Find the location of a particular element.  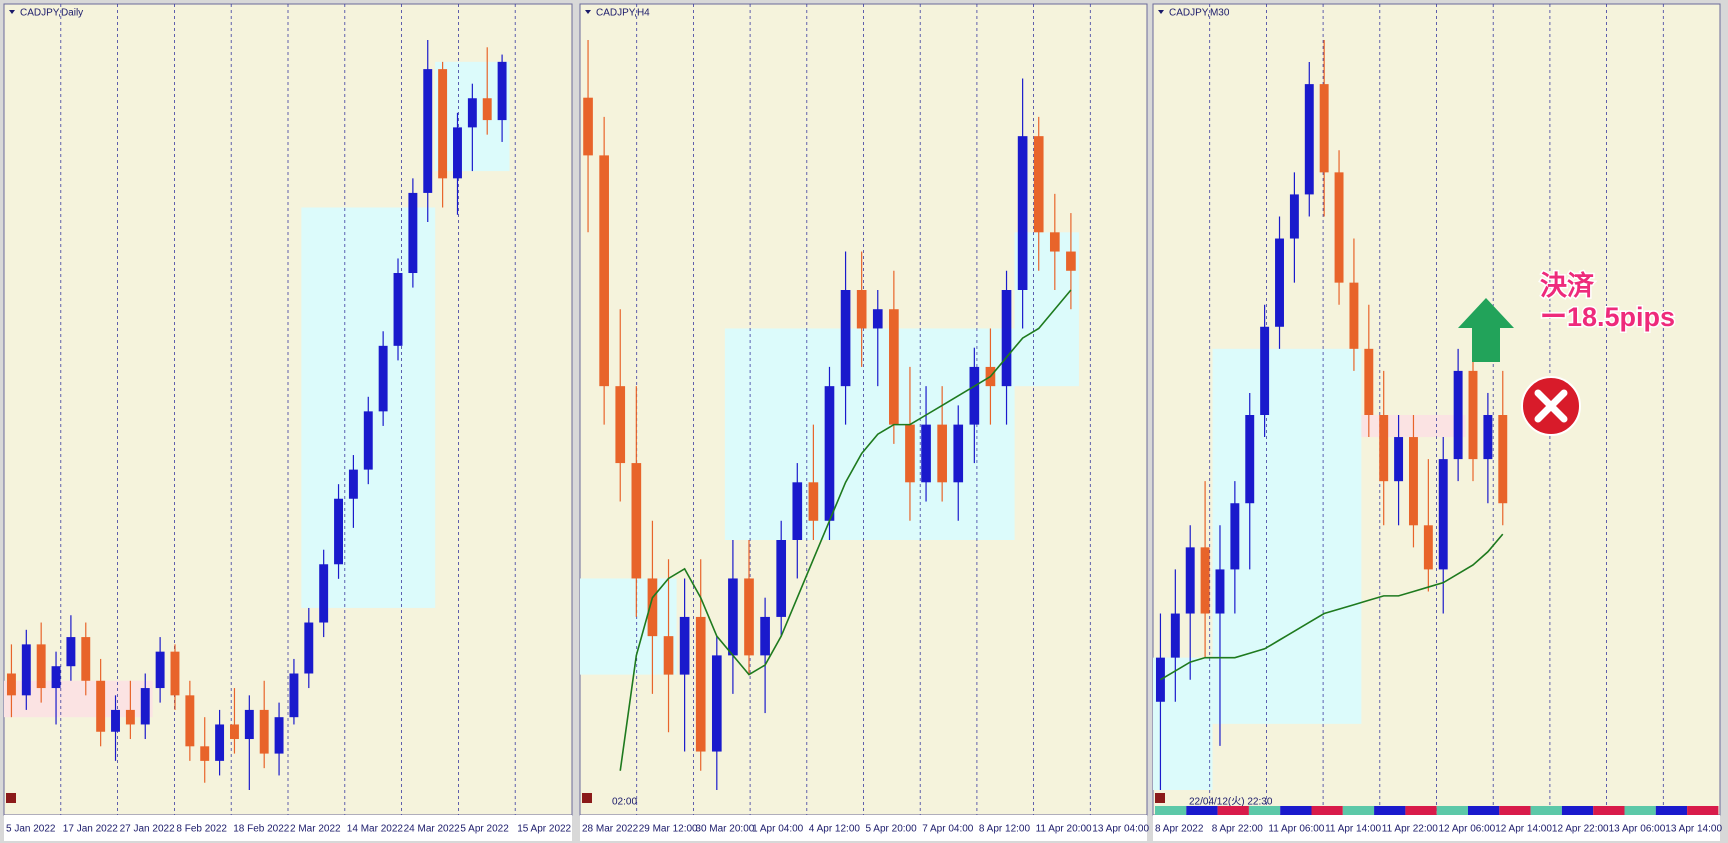

x-tick-label: 27 Jan 2022 is located at coordinates (147, 829).